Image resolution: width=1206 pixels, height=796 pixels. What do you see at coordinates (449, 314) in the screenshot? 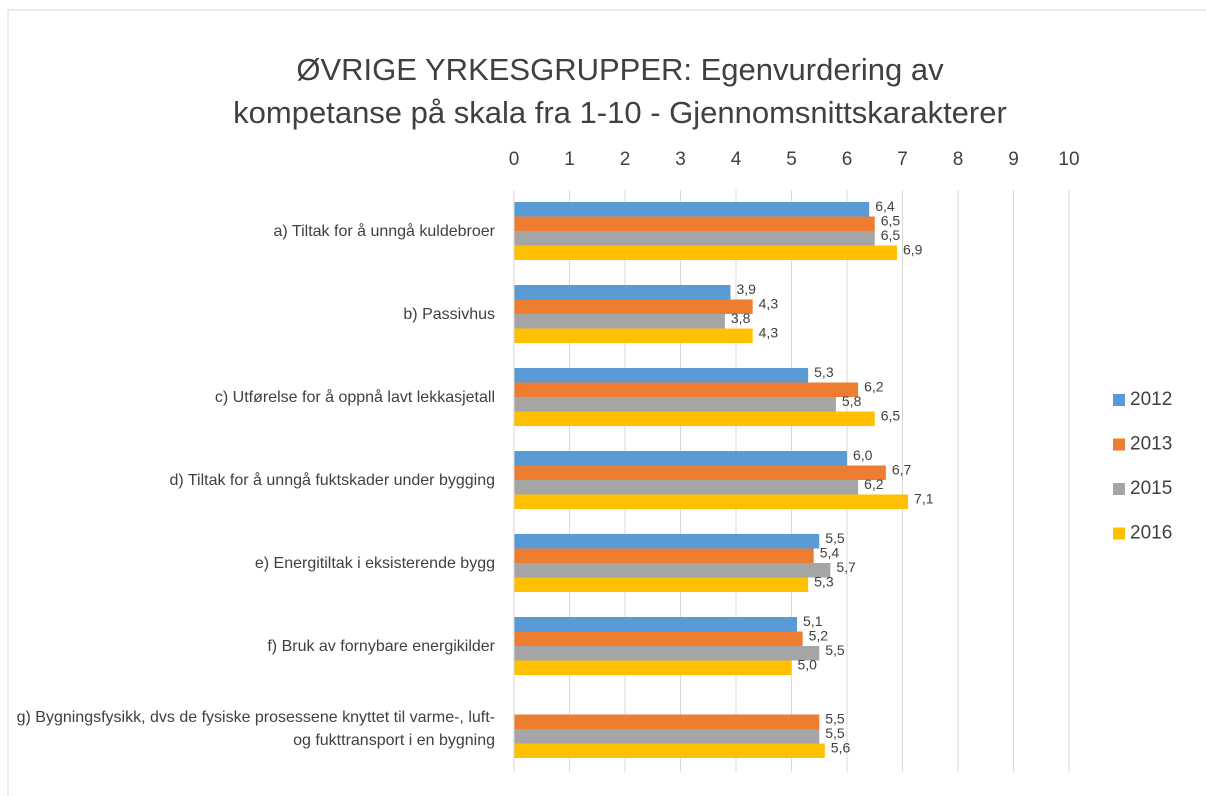
I see `category-label: b) Passivhus` at bounding box center [449, 314].